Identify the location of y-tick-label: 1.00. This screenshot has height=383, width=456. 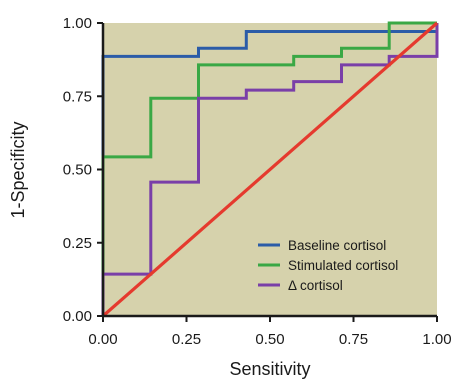
(77, 23).